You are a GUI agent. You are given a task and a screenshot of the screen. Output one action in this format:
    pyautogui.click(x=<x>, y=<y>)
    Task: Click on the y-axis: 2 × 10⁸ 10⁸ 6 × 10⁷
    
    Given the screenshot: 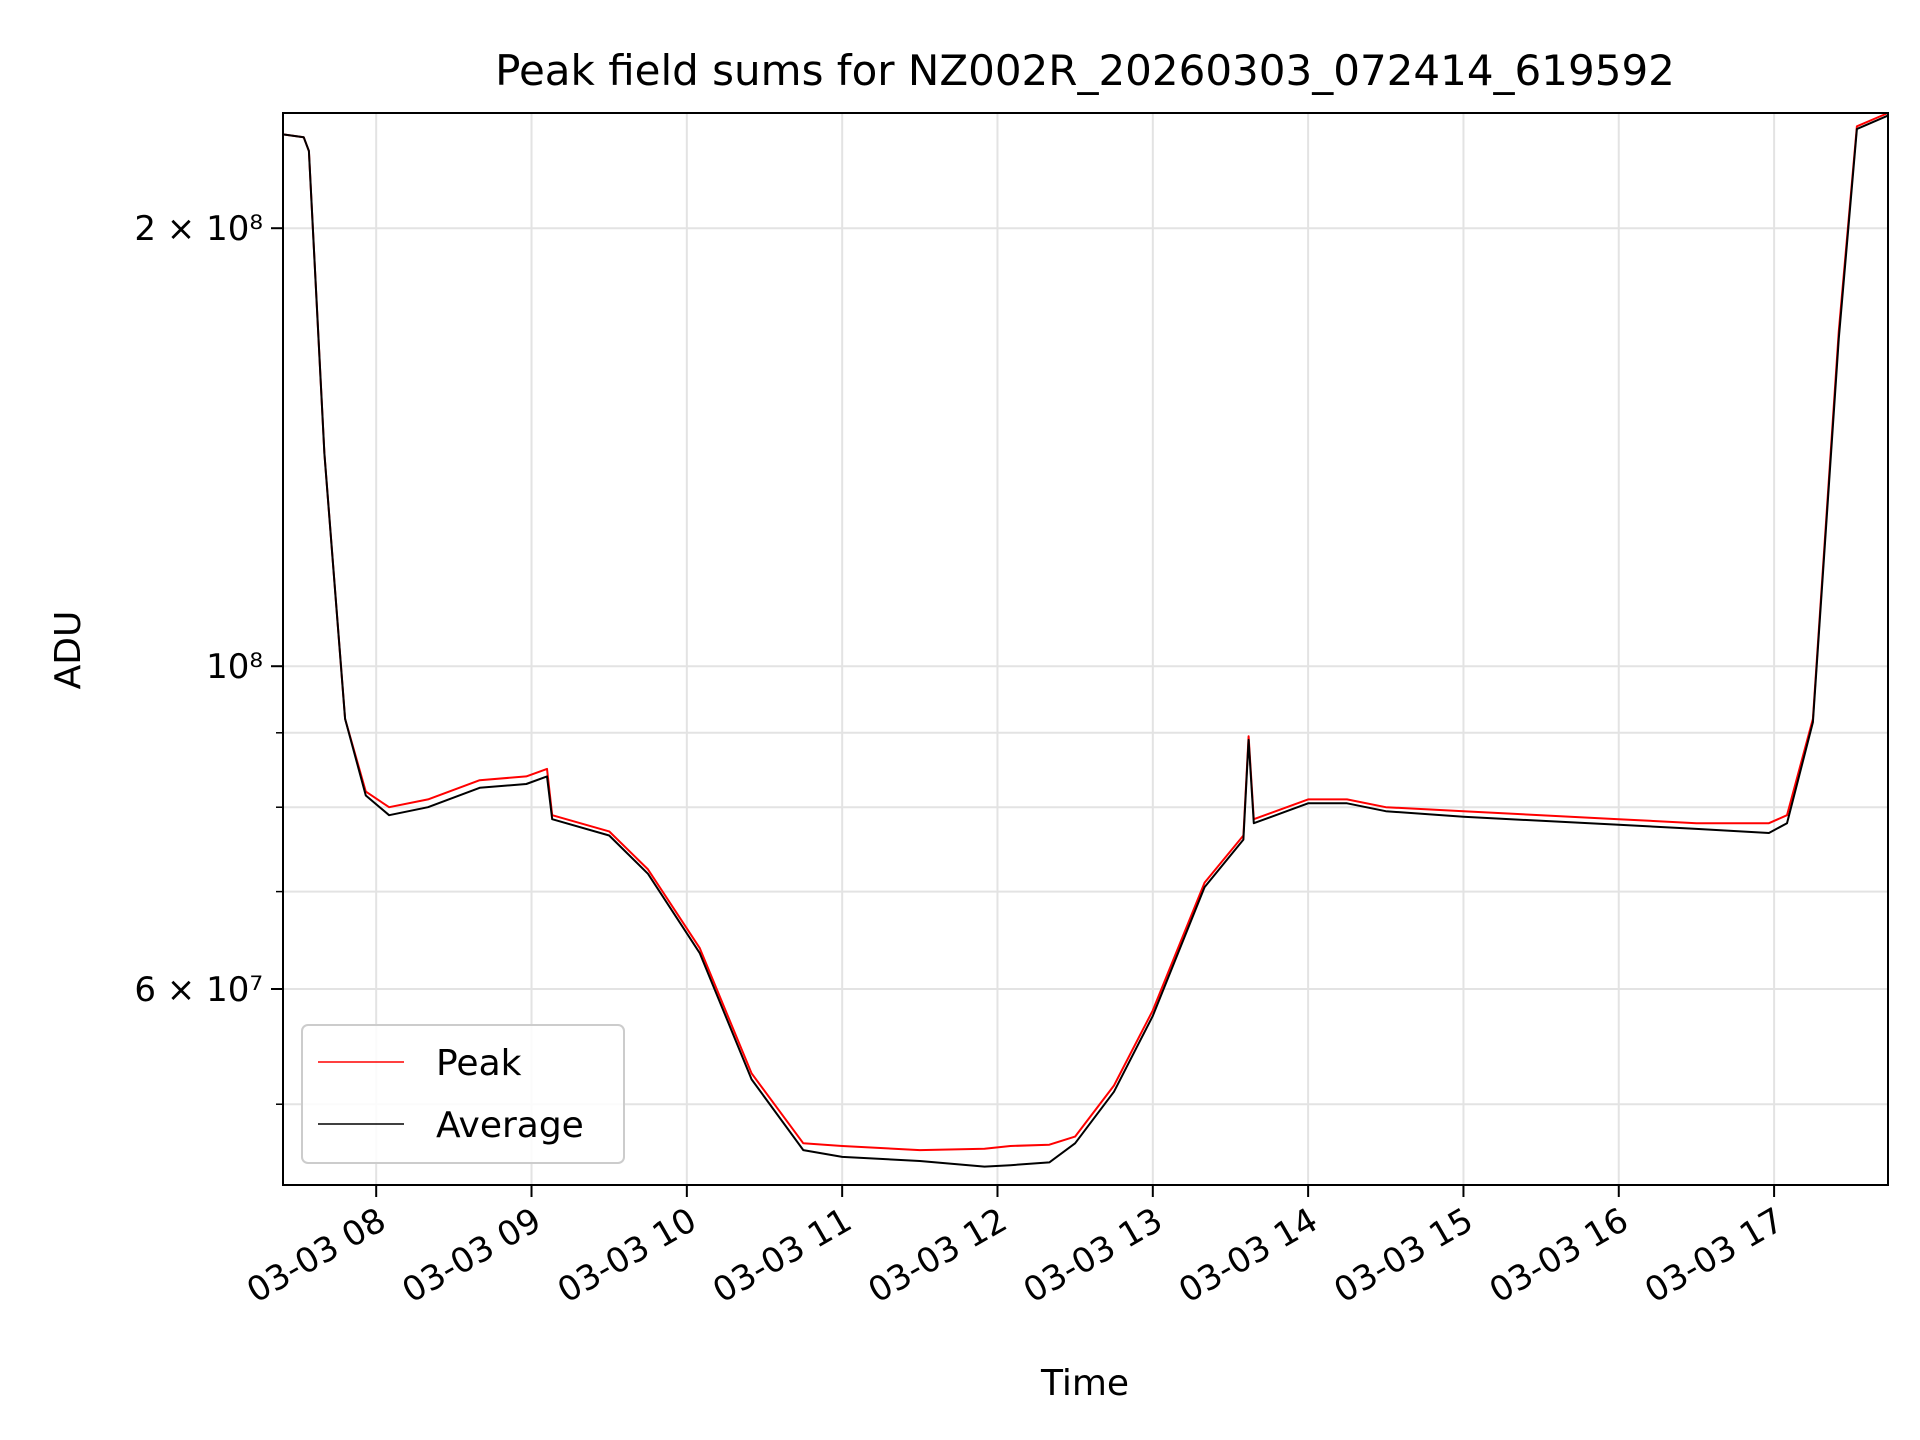 What is the action you would take?
    pyautogui.click(x=208, y=657)
    